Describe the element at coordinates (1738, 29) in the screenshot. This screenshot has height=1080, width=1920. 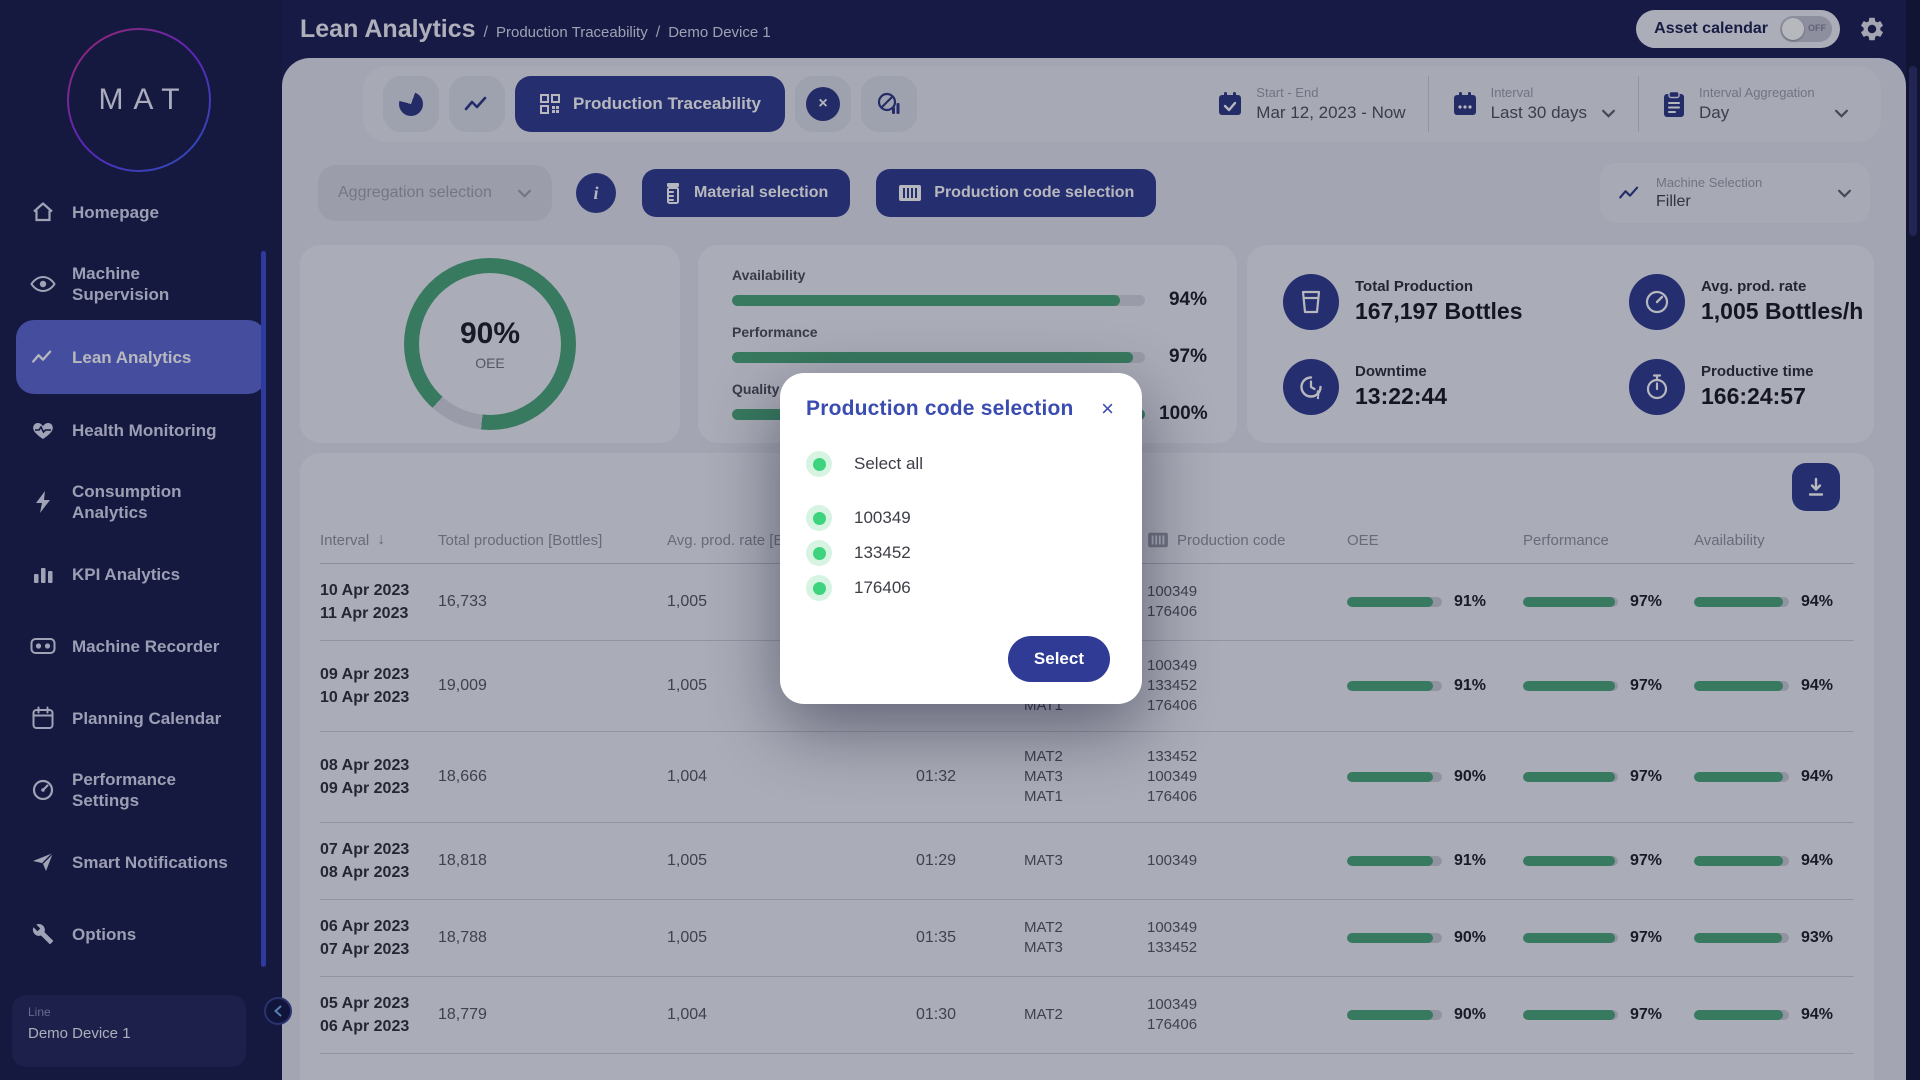
I see `asset-calendar-toggle: Asset calendar OFF` at that location.